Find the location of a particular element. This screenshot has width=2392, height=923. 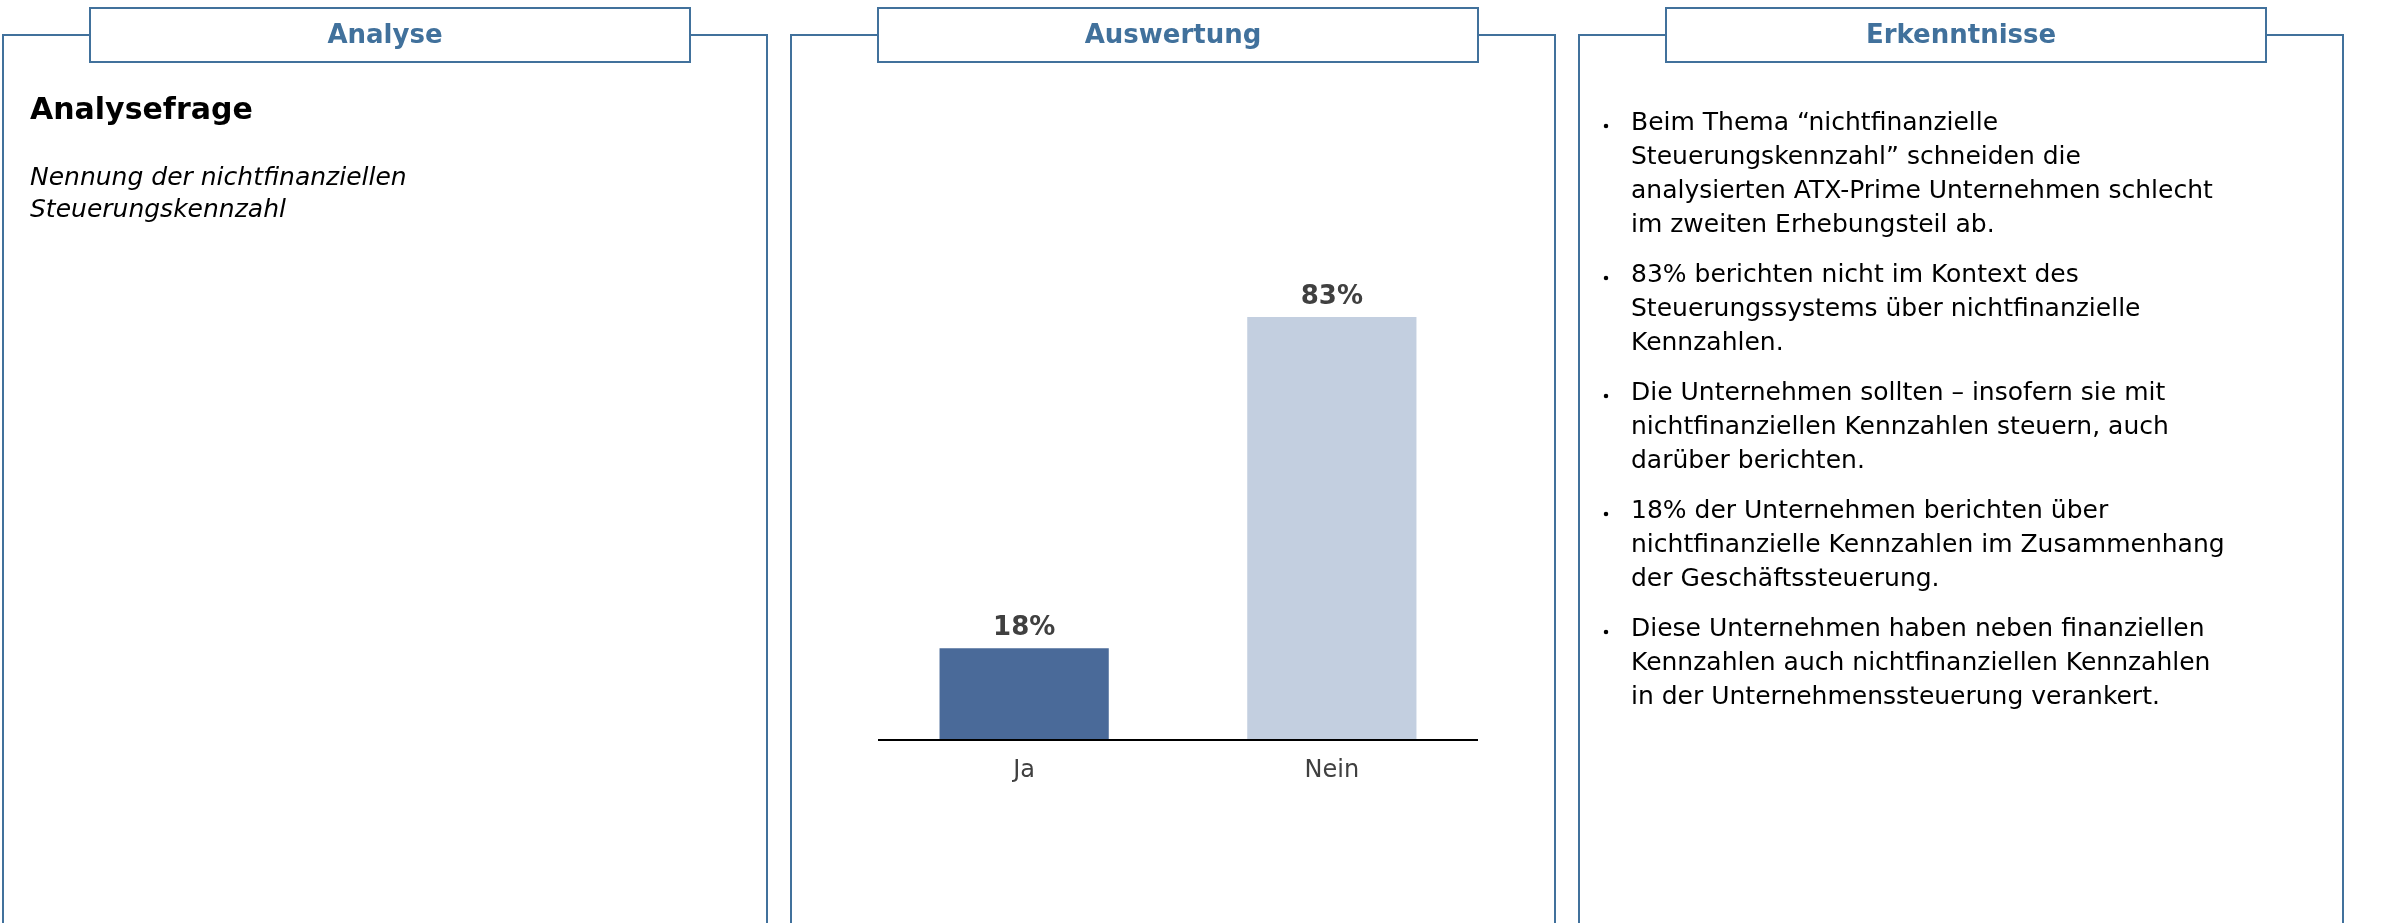

x-tick-label: Nein is located at coordinates (1332, 769).